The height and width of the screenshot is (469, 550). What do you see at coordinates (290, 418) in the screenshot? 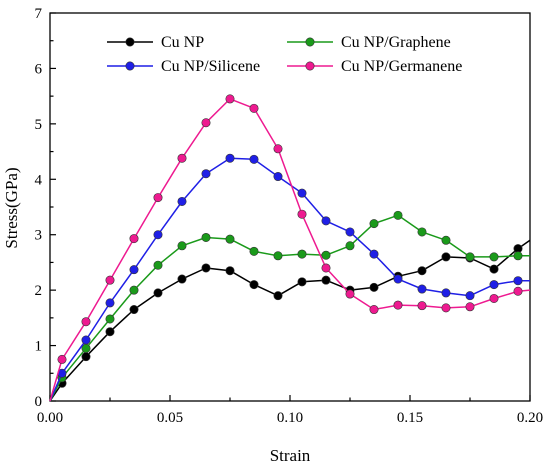
I see `x-tick-label: 0.10` at bounding box center [290, 418].